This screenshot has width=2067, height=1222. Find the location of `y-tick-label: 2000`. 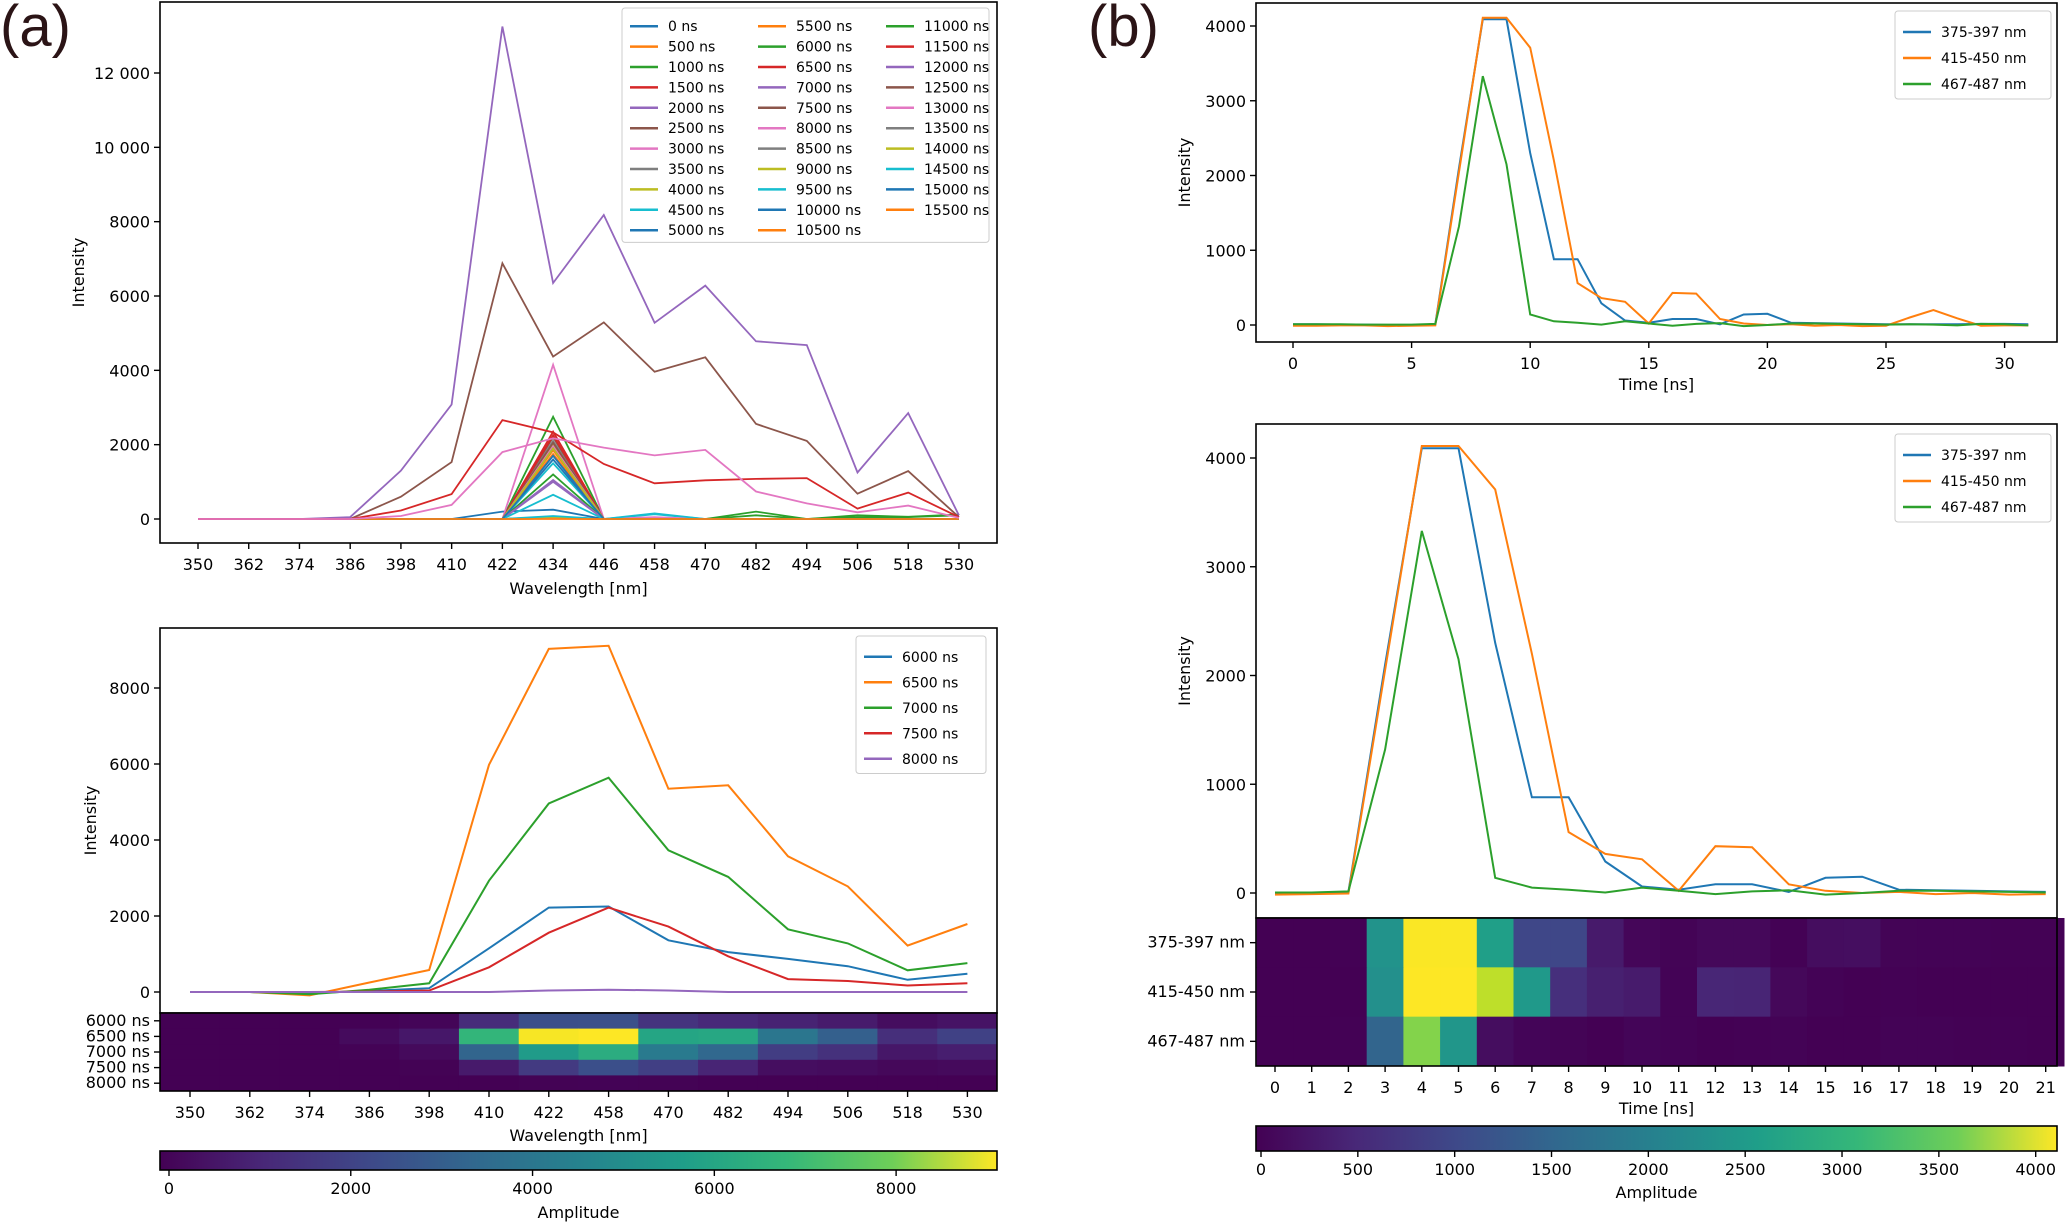

y-tick-label: 2000 is located at coordinates (129, 445).